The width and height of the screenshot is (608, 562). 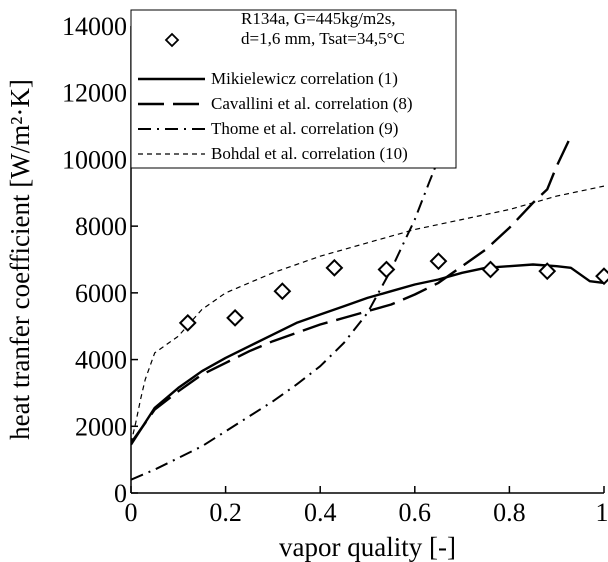 What do you see at coordinates (509, 512) in the screenshot?
I see `x-tick-label: 0.8` at bounding box center [509, 512].